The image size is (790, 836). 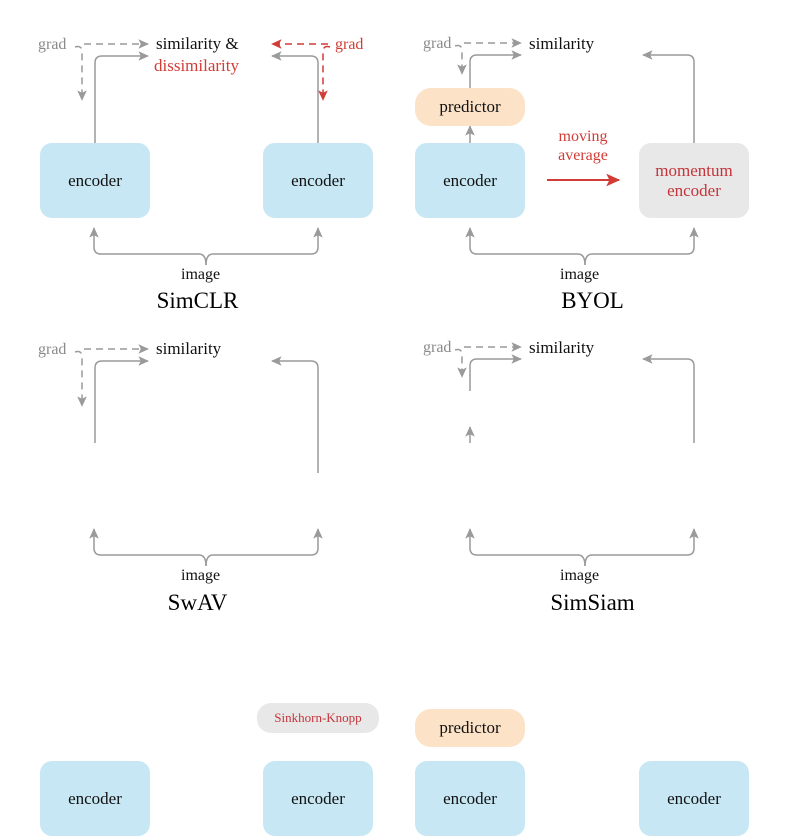 I want to click on byol-connectors, so click(x=576, y=152).